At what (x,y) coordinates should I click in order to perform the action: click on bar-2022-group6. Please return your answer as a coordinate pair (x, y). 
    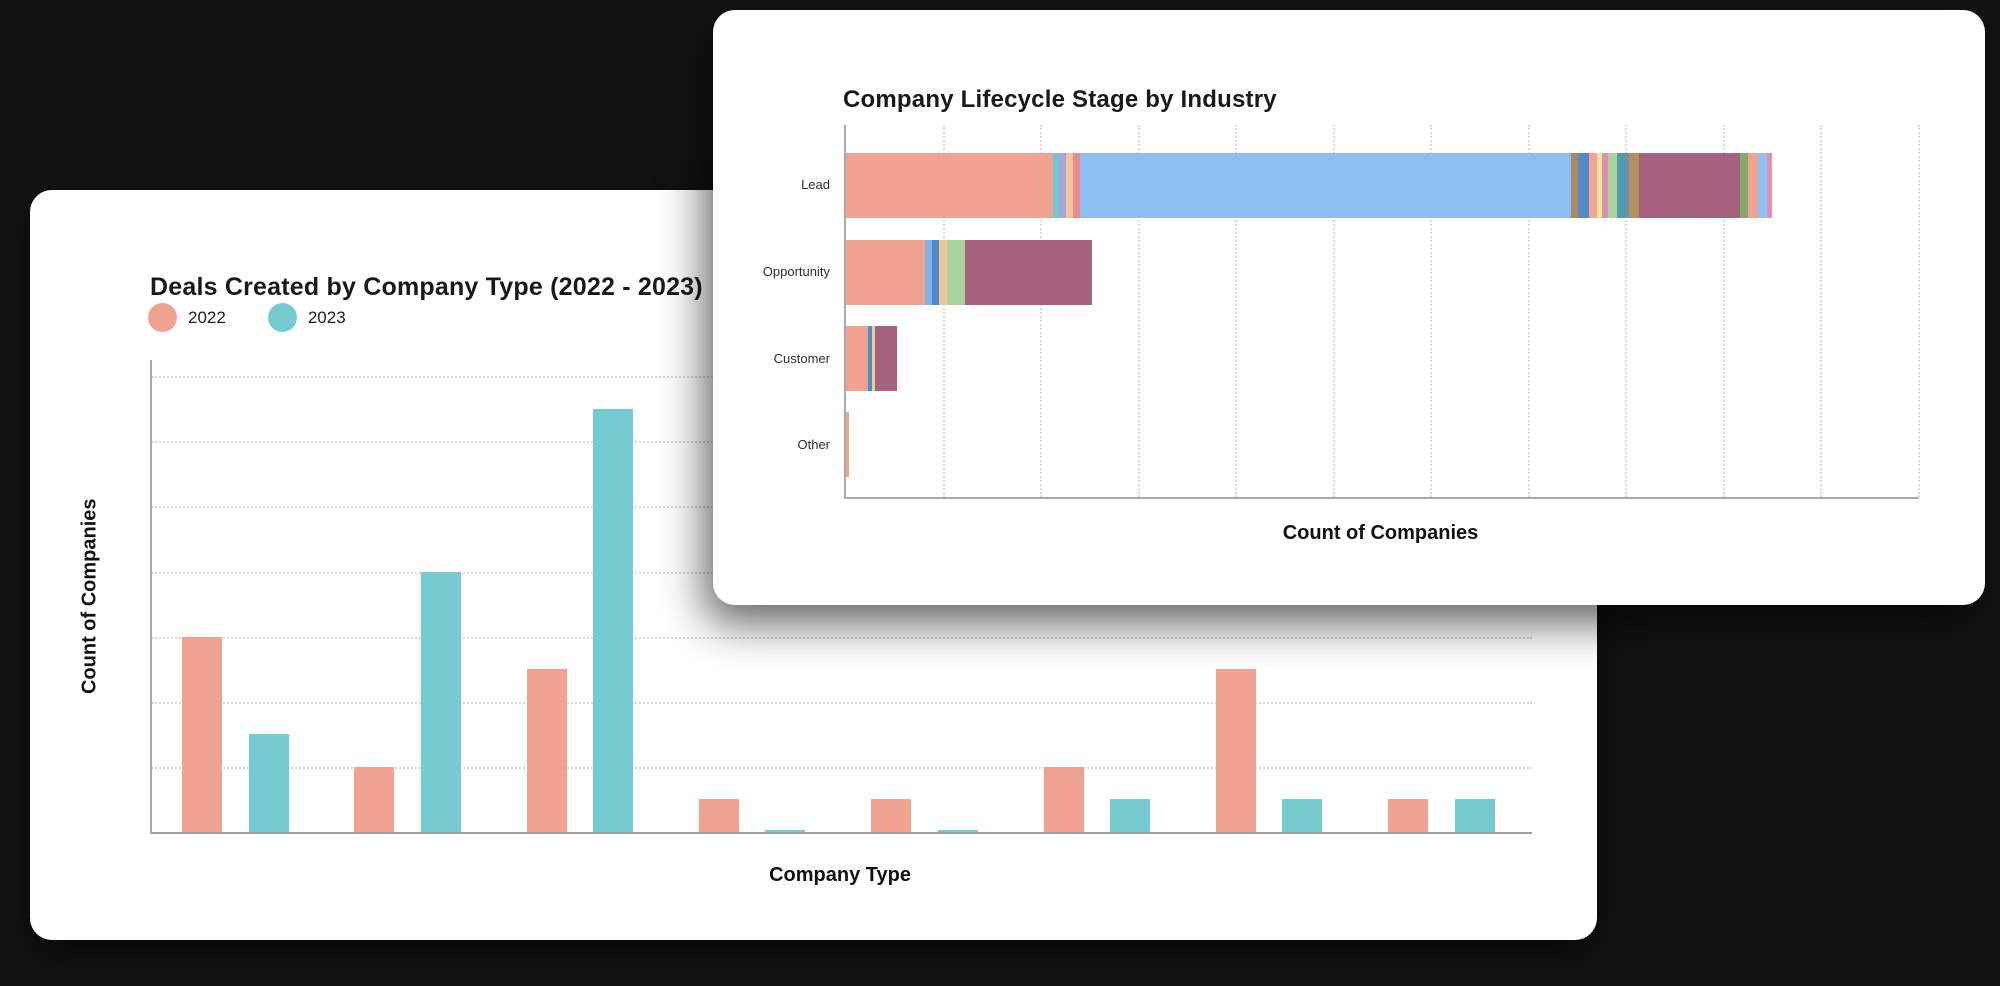
    Looking at the image, I should click on (1063, 799).